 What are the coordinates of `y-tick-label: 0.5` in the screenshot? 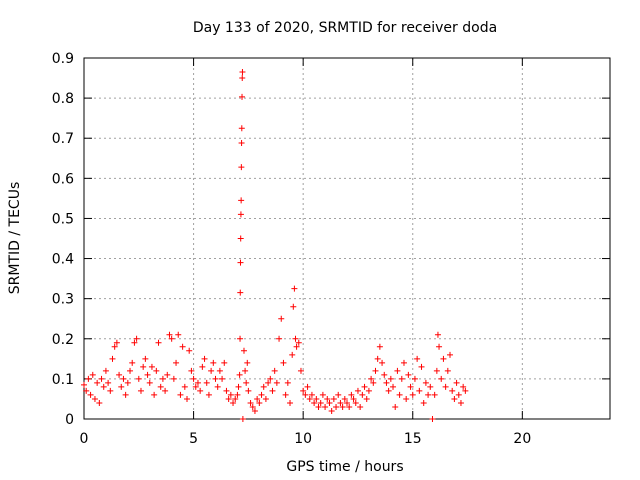 It's located at (63, 219).